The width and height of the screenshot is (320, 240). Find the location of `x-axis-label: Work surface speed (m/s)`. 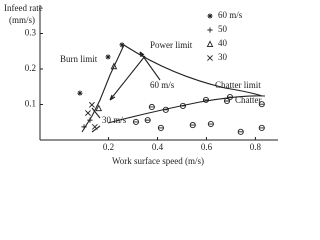

x-axis-label: Work surface speed (m/s) is located at coordinates (158, 161).